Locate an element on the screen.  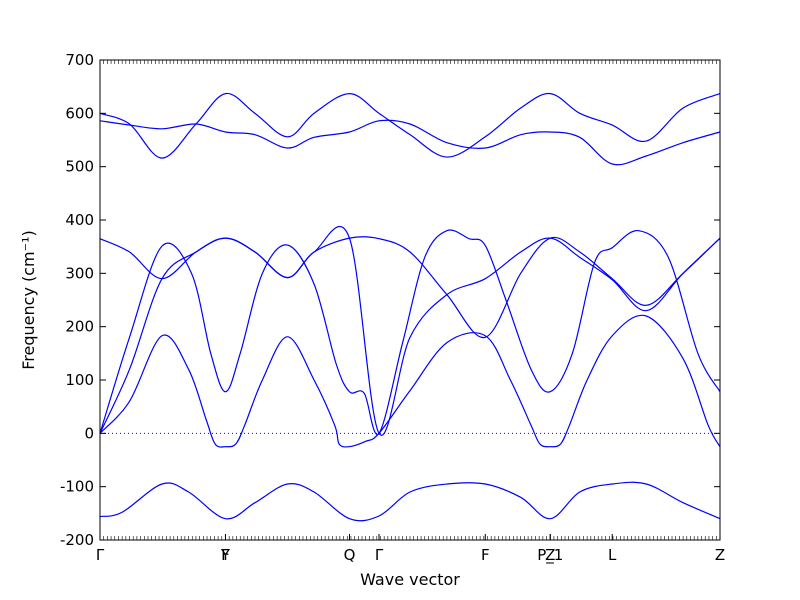
kpoint-label: P_1 is located at coordinates (550, 555).